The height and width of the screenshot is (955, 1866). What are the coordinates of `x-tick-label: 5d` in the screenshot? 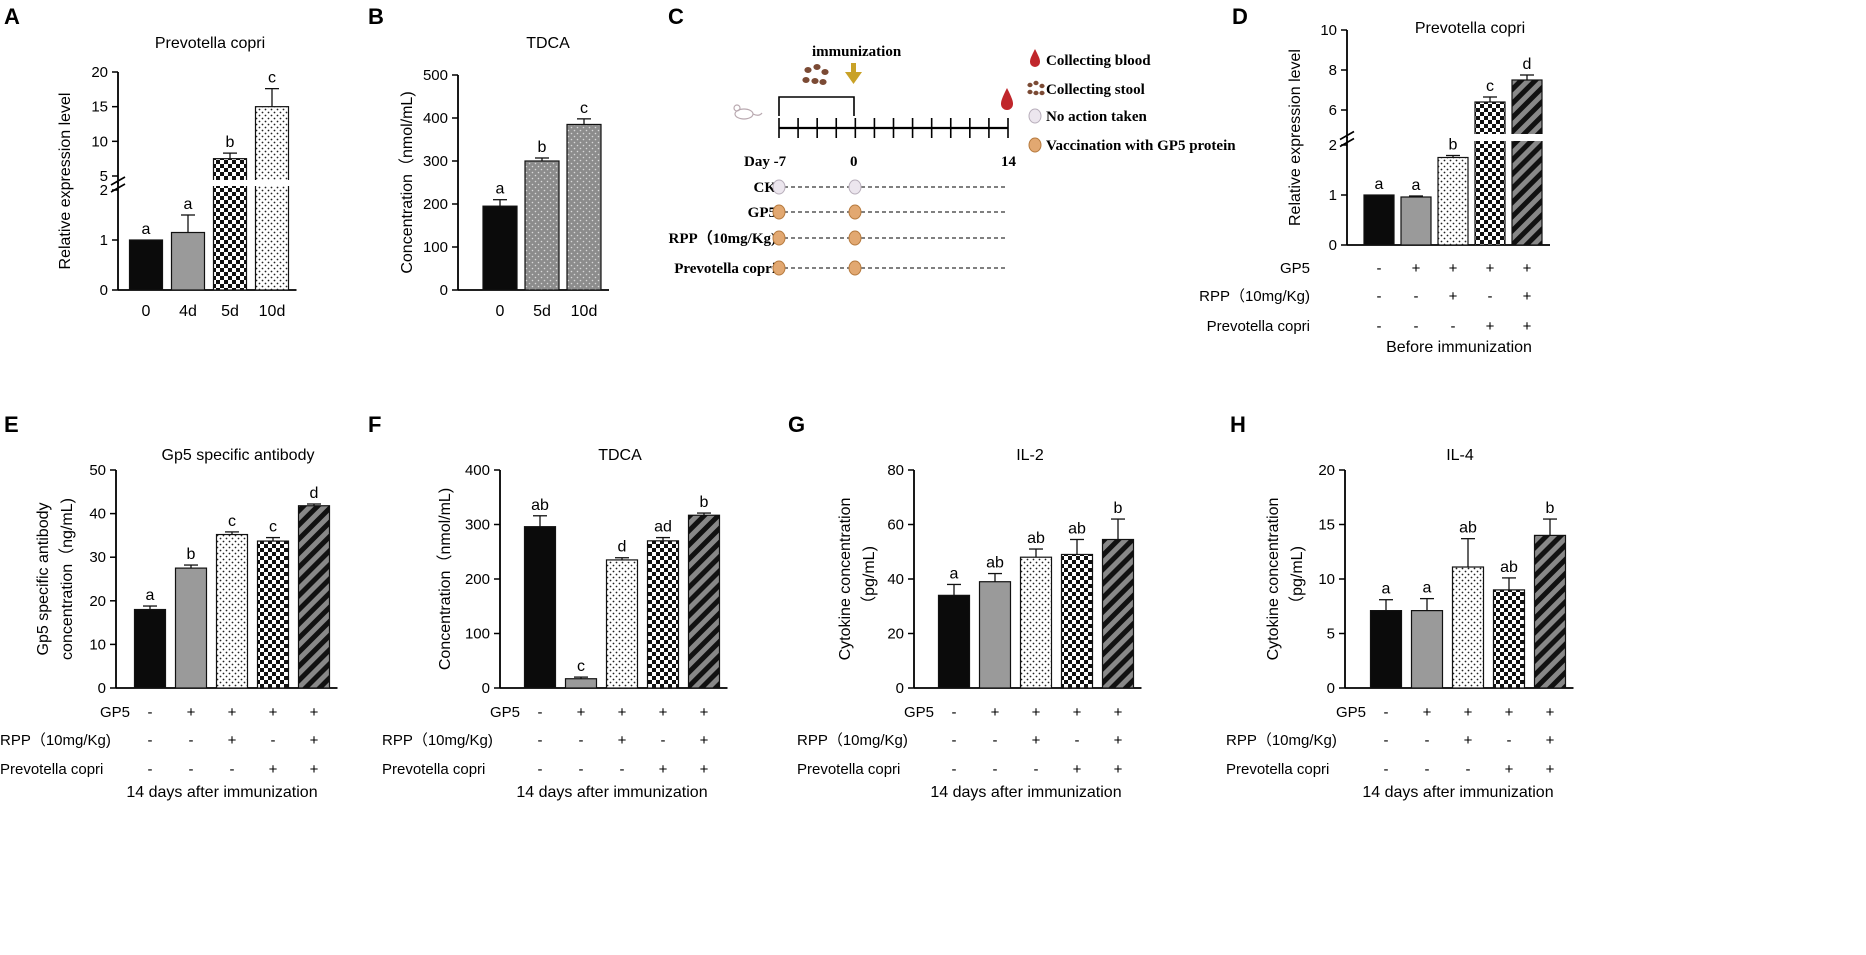 It's located at (542, 311).